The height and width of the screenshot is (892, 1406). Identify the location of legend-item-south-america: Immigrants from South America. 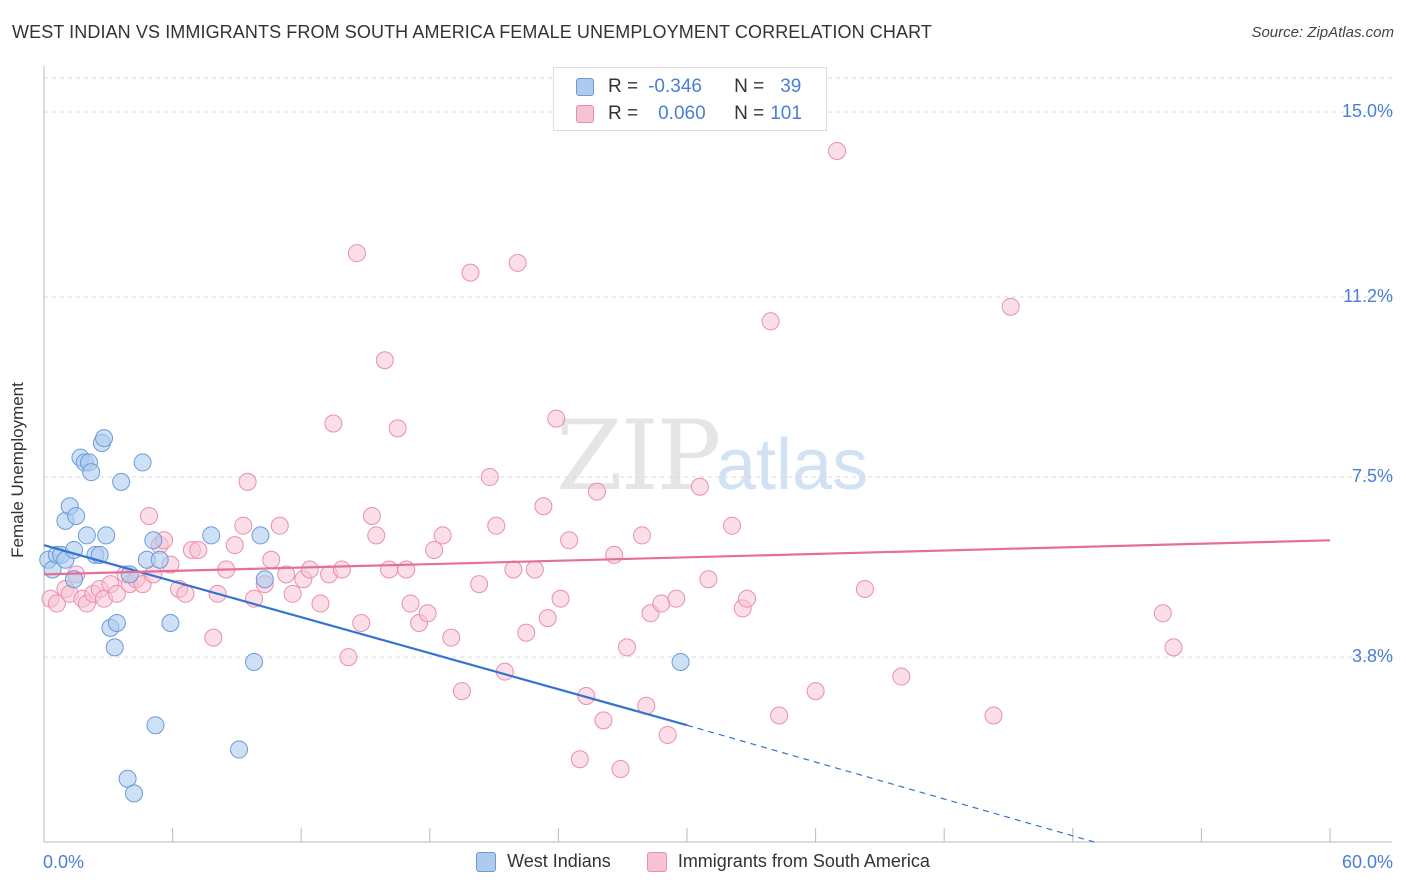
(788, 861).